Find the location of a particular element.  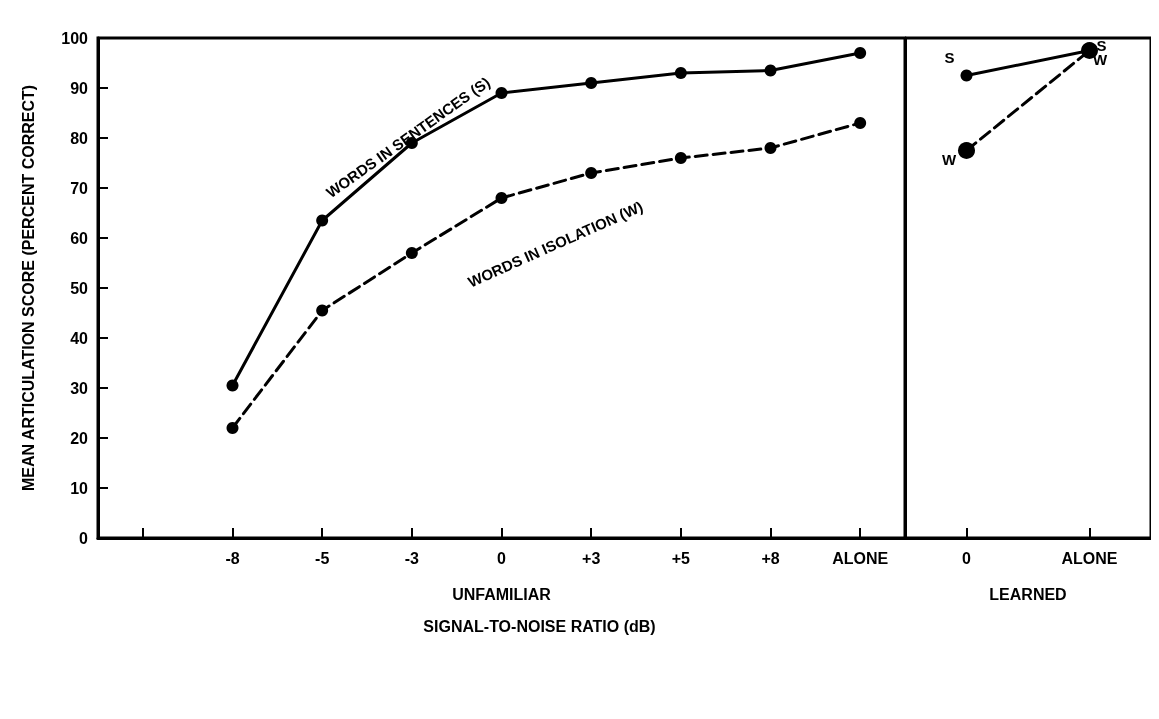

y-tick-label: 40 is located at coordinates (79, 338).